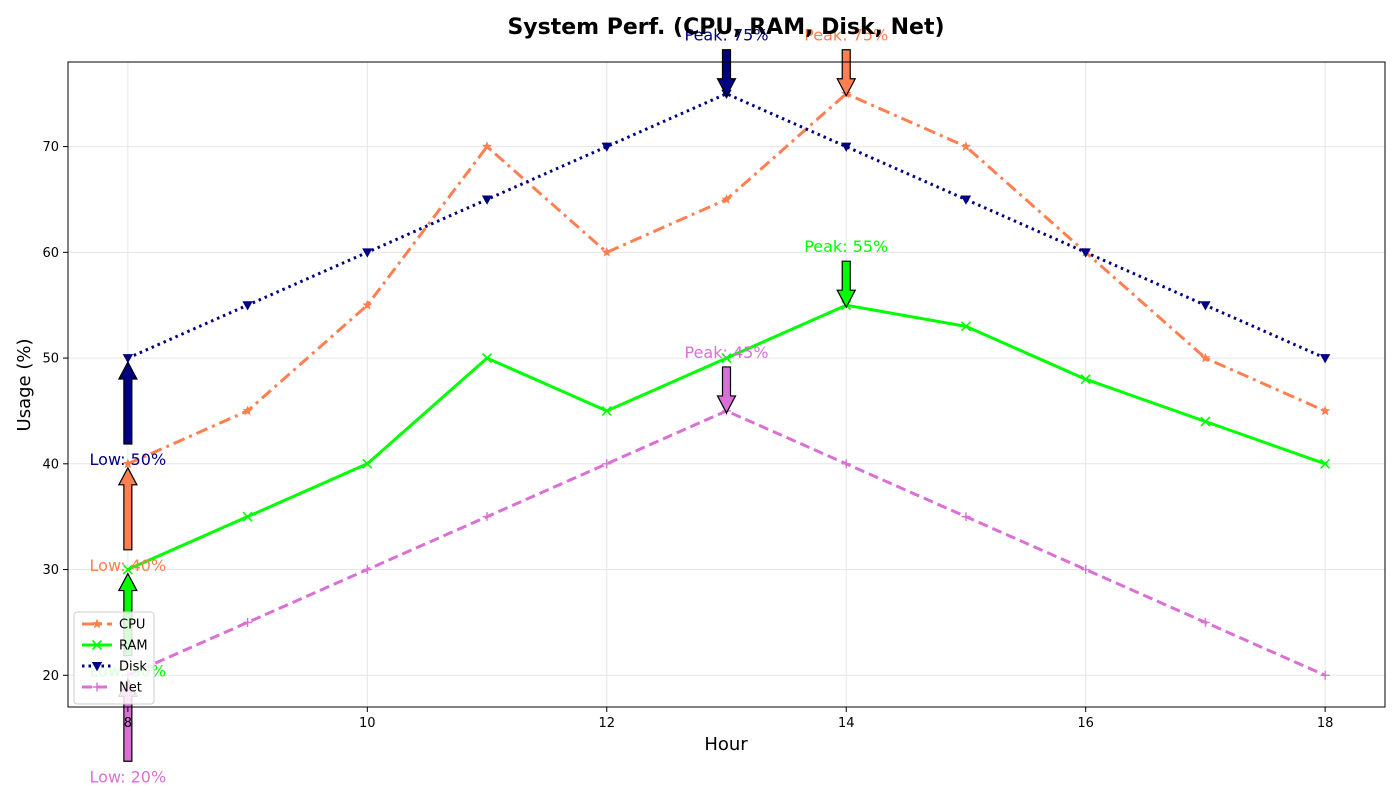  Describe the element at coordinates (128, 723) in the screenshot. I see `x-tick-label: 8` at that location.